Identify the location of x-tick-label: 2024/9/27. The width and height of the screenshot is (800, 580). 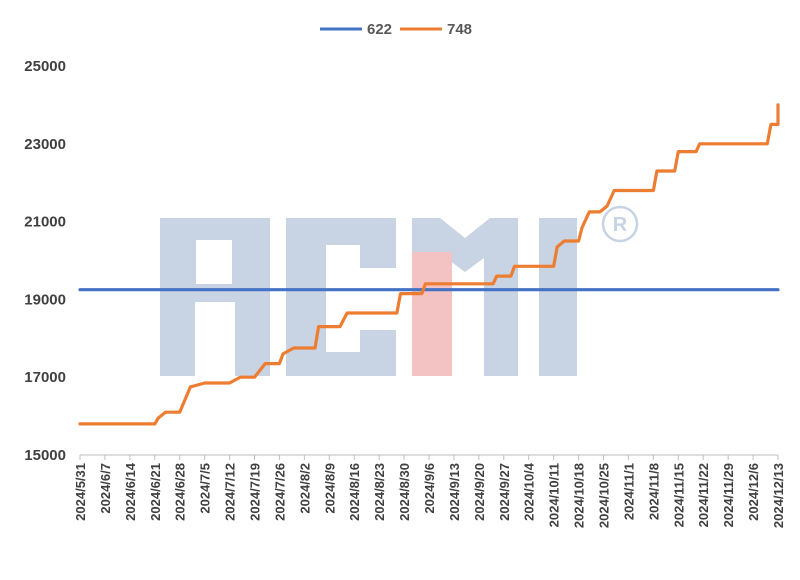
(504, 492).